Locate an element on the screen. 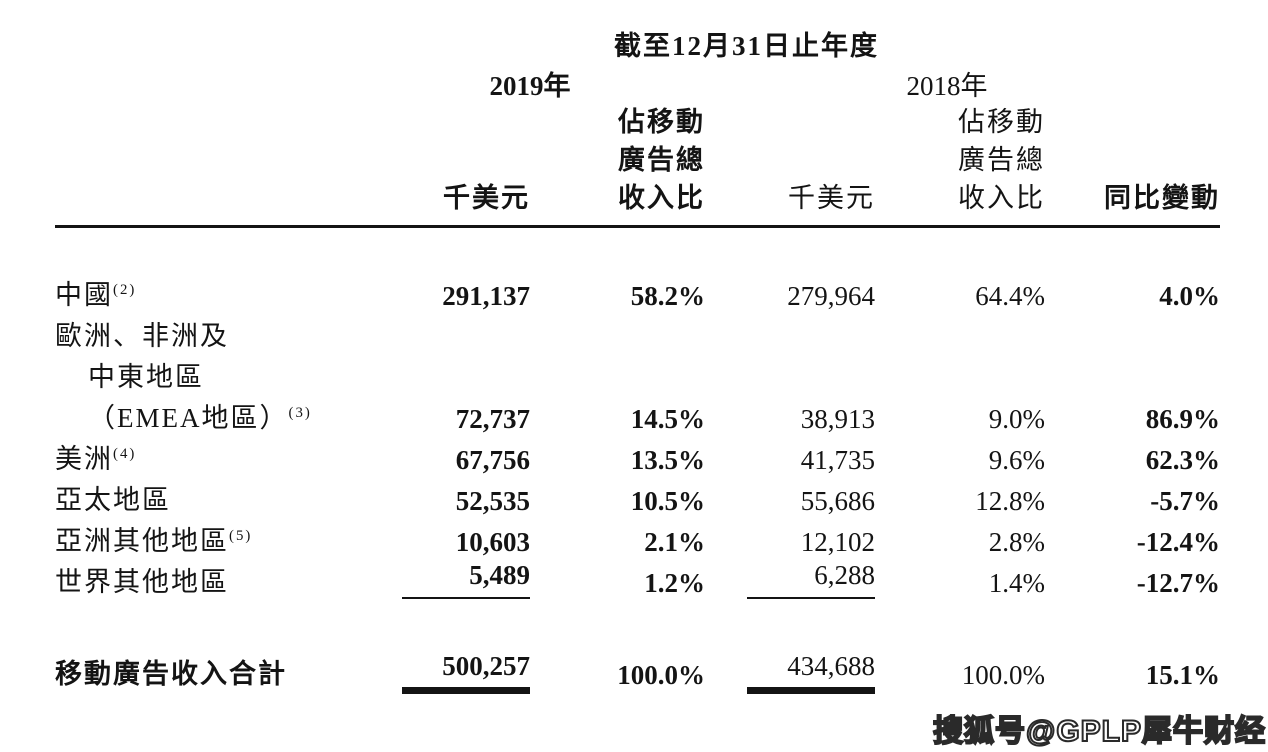  year-2019-cell: 2019年 is located at coordinates (545, 83).